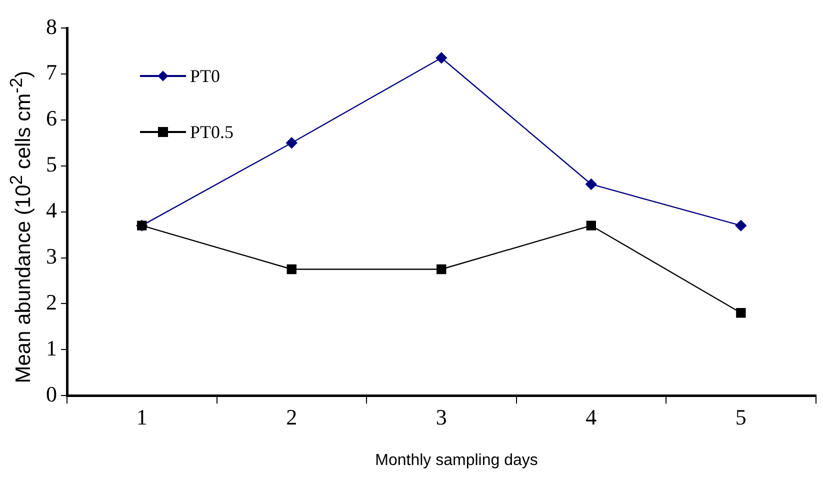 This screenshot has height=478, width=823. What do you see at coordinates (591, 417) in the screenshot?
I see `x-tick-label: 4` at bounding box center [591, 417].